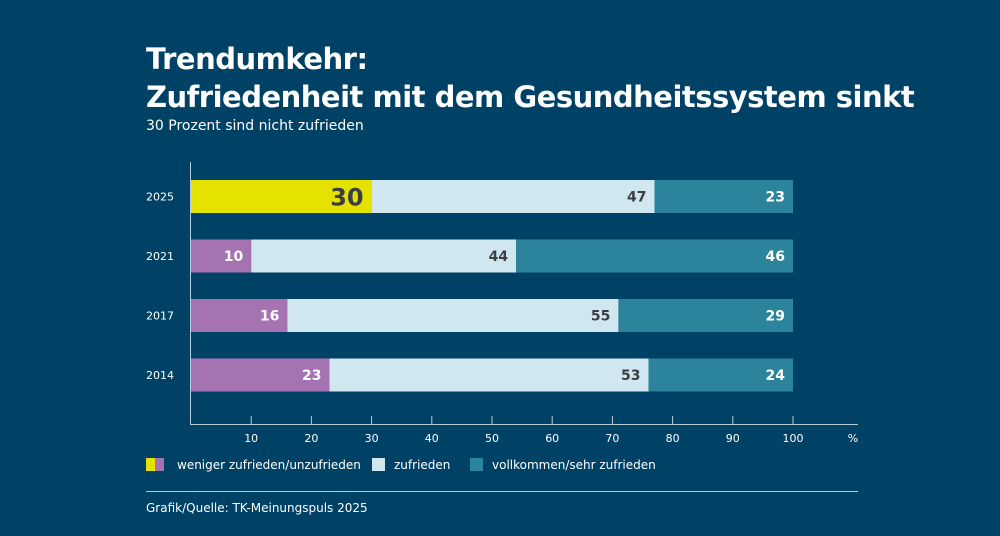  Describe the element at coordinates (234, 257) in the screenshot. I see `data-label: 10` at that location.